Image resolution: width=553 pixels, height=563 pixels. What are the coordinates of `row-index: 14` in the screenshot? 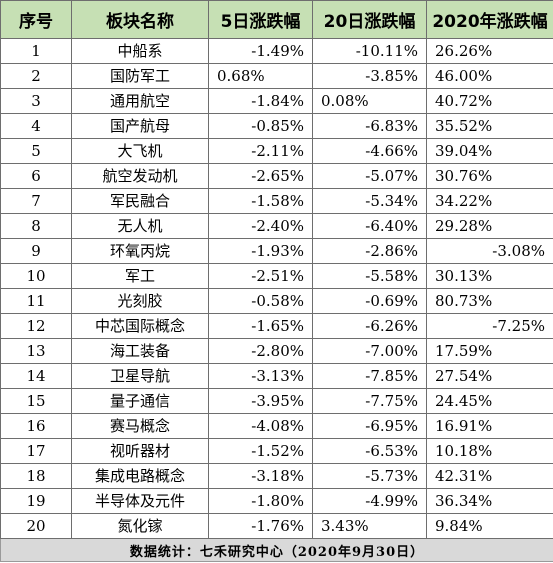 It's located at (36, 376).